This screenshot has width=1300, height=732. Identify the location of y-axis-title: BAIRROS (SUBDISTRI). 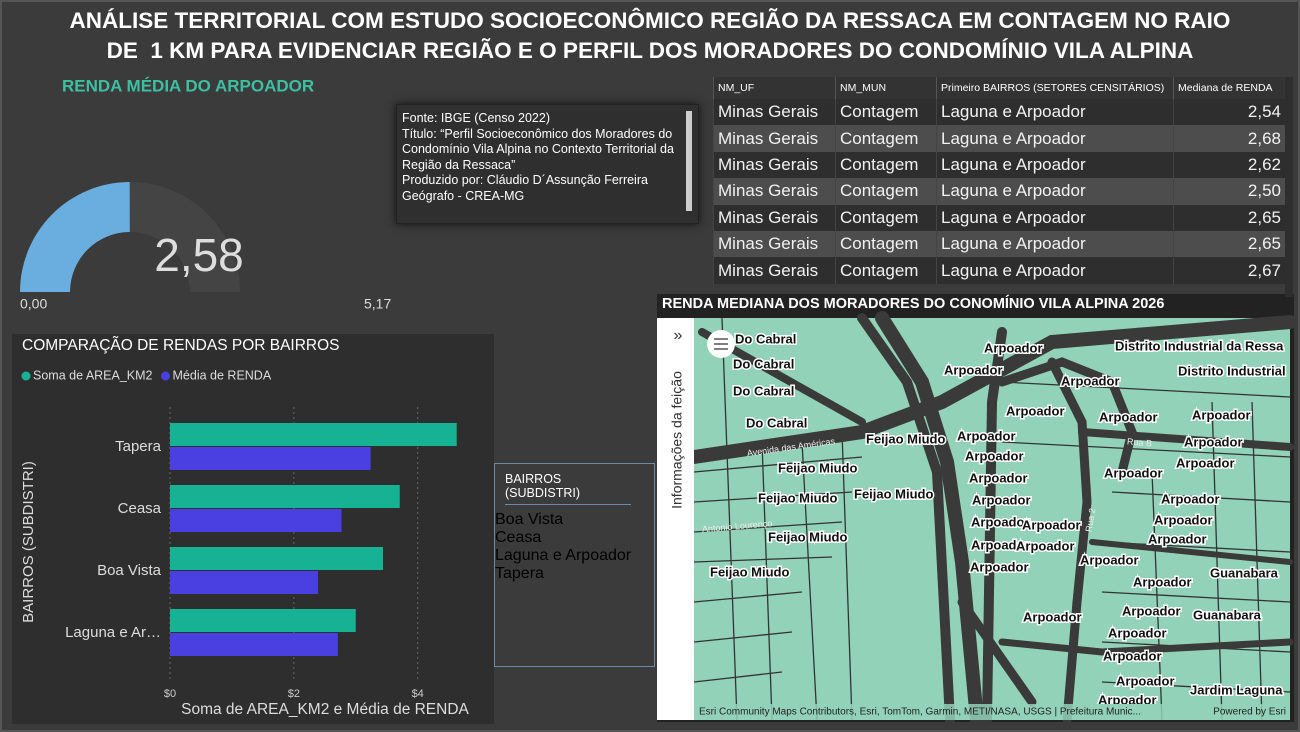
(28, 542).